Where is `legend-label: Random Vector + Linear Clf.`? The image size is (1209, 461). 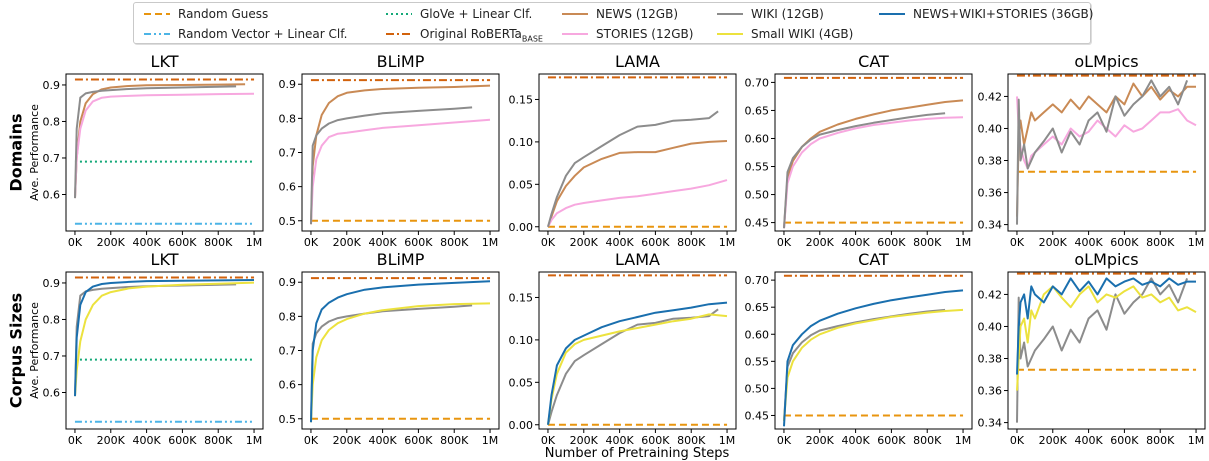
legend-label: Random Vector + Linear Clf. is located at coordinates (263, 34).